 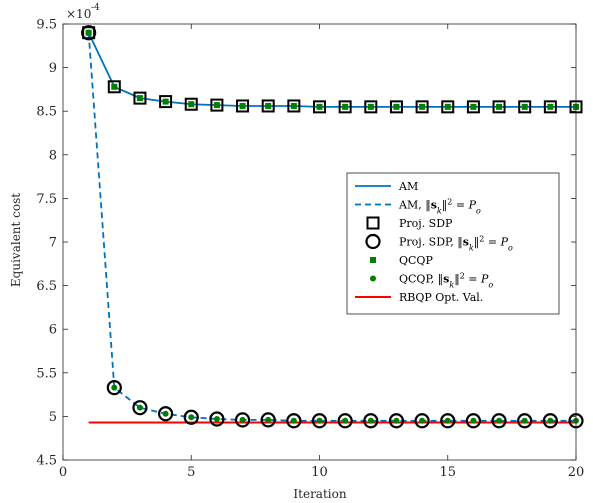 What do you see at coordinates (456, 243) in the screenshot?
I see `legend-proj-sdp-constrained-label: Proj. SDP, ‖sk‖2 = Po` at bounding box center [456, 243].